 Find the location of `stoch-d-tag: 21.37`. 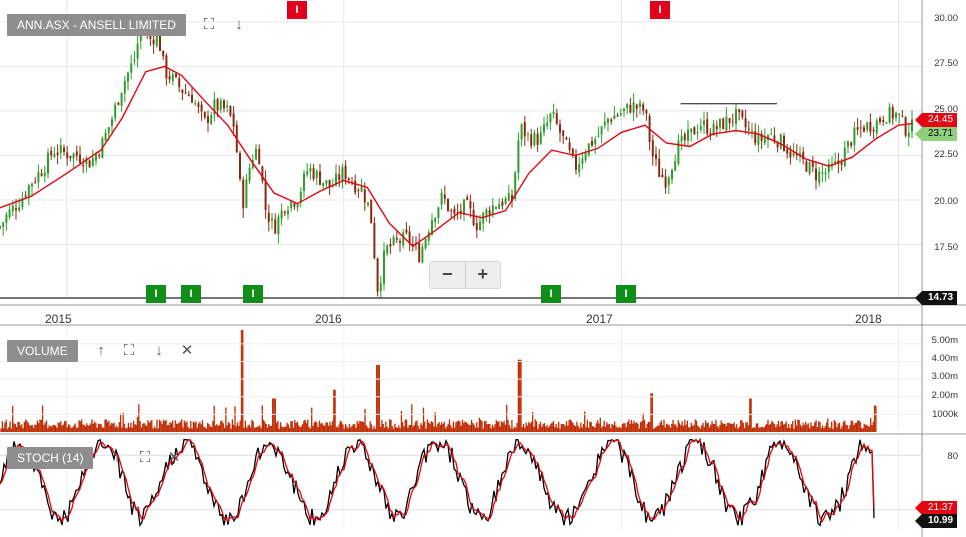

stoch-d-tag: 21.37 is located at coordinates (936, 508).